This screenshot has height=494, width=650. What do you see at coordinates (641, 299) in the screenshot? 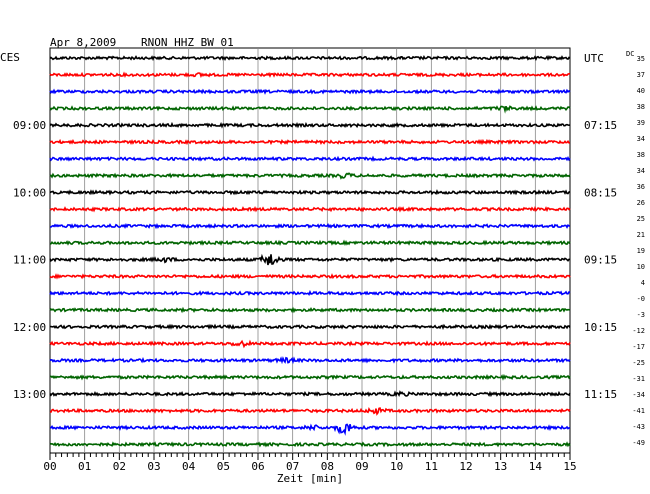
I see `dc-offset-label: -0` at bounding box center [641, 299].